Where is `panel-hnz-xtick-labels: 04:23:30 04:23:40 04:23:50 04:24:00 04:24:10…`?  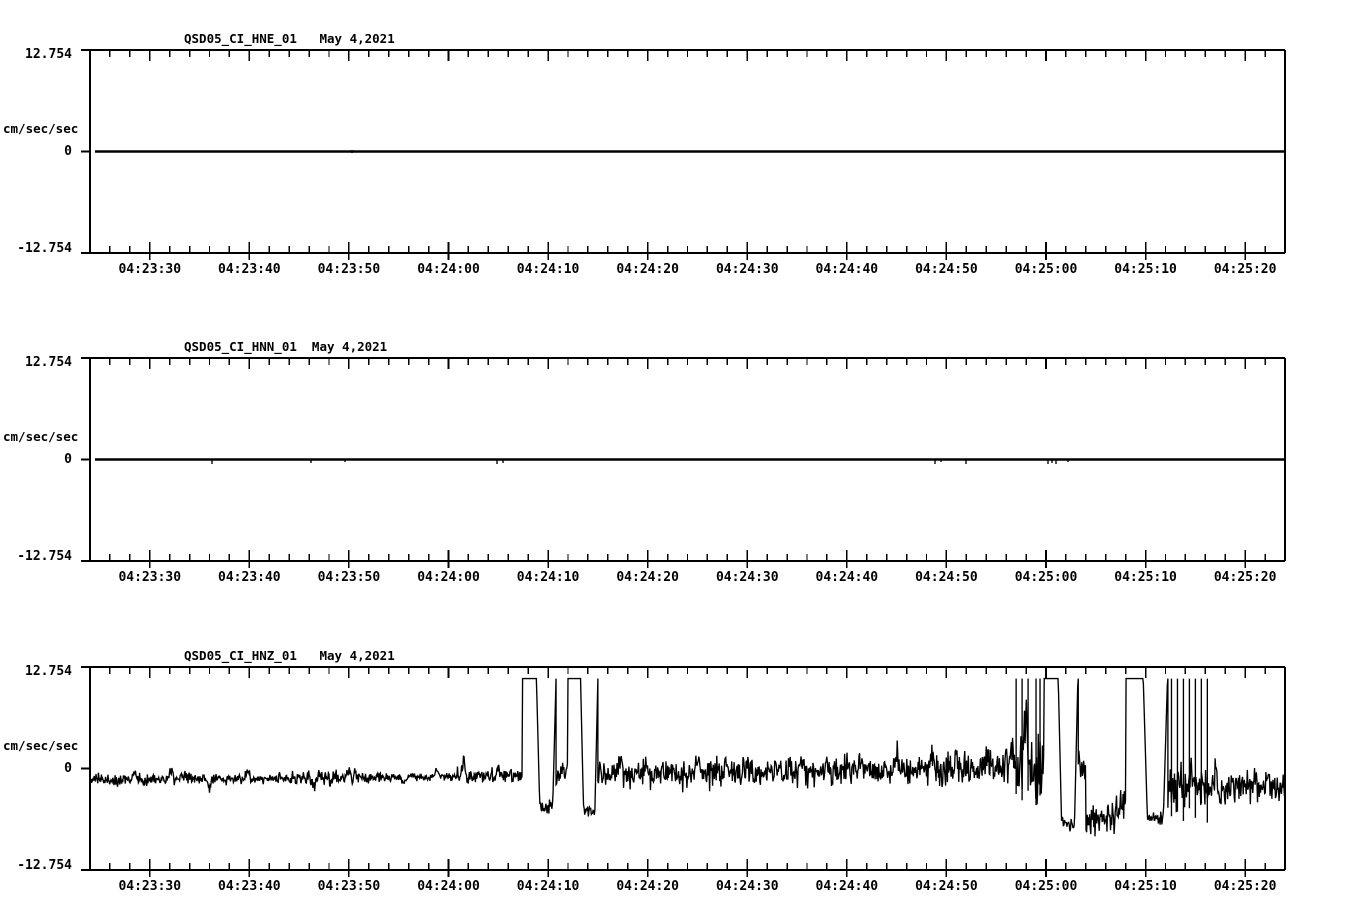 panel-hnz-xtick-labels: 04:23:30 04:23:40 04:23:50 04:24:00 04:24:10… is located at coordinates (679, 889).